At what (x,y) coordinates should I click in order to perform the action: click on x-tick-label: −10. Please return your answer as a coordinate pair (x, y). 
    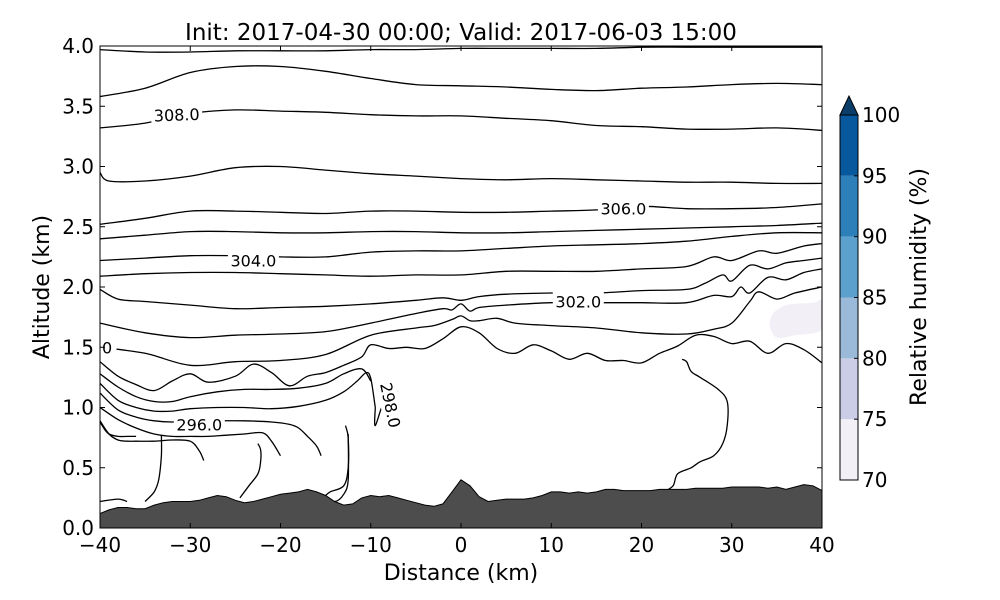
    Looking at the image, I should click on (371, 545).